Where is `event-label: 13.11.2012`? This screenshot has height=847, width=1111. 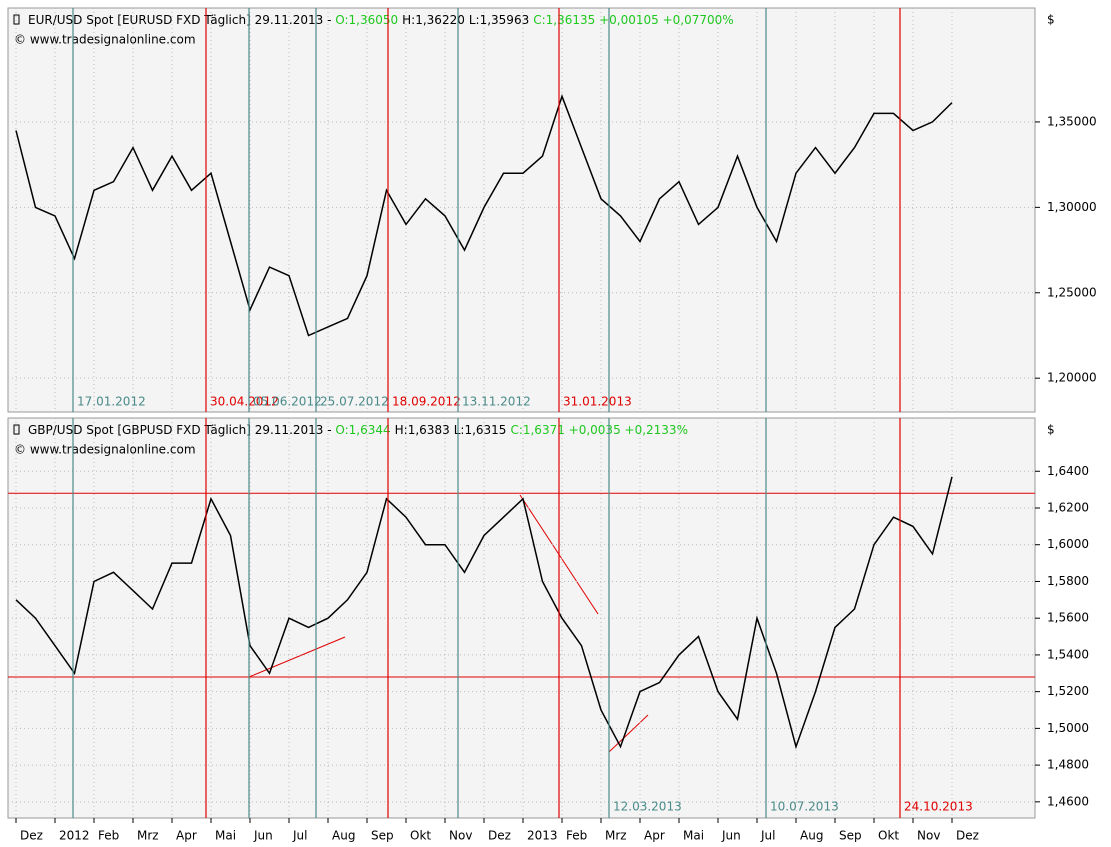
event-label: 13.11.2012 is located at coordinates (496, 402).